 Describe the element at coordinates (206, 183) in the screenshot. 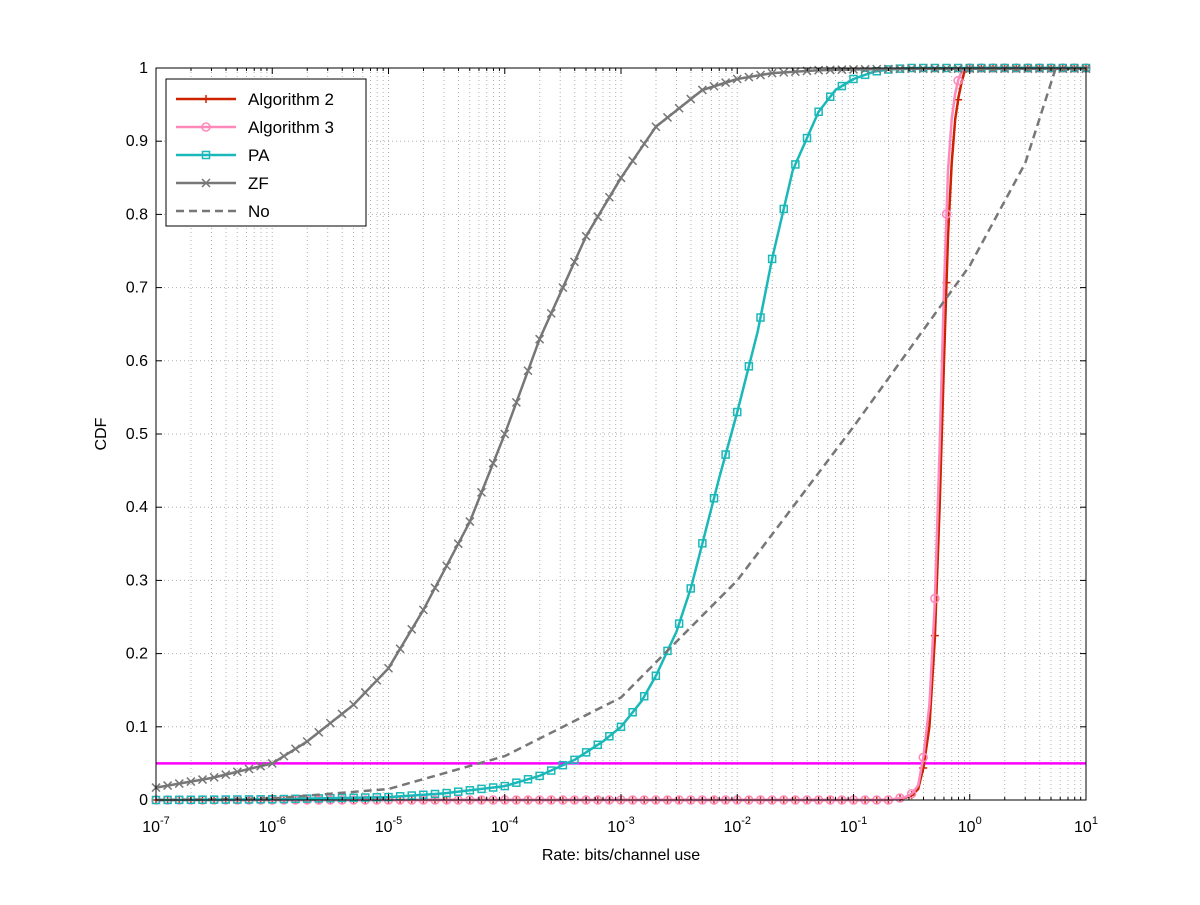

I see `legend-marker-zf` at that location.